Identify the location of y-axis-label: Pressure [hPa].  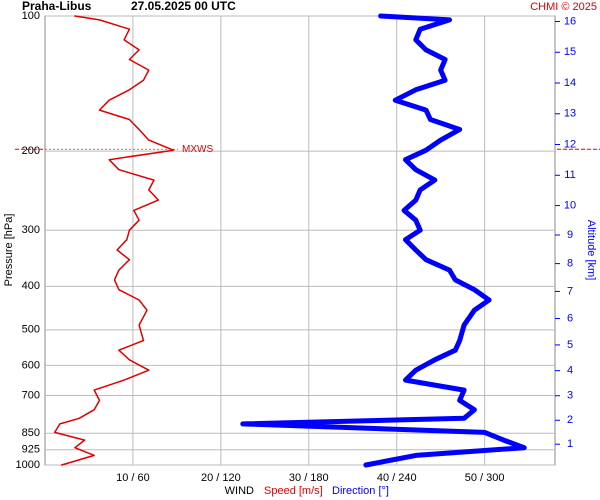
(9, 250).